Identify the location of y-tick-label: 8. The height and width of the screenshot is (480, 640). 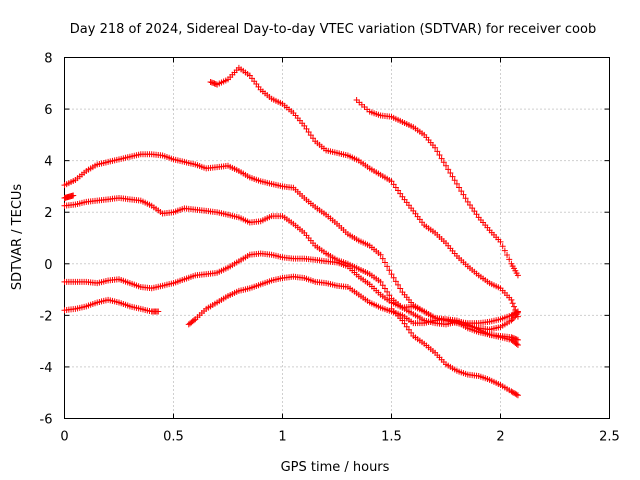
(48, 59).